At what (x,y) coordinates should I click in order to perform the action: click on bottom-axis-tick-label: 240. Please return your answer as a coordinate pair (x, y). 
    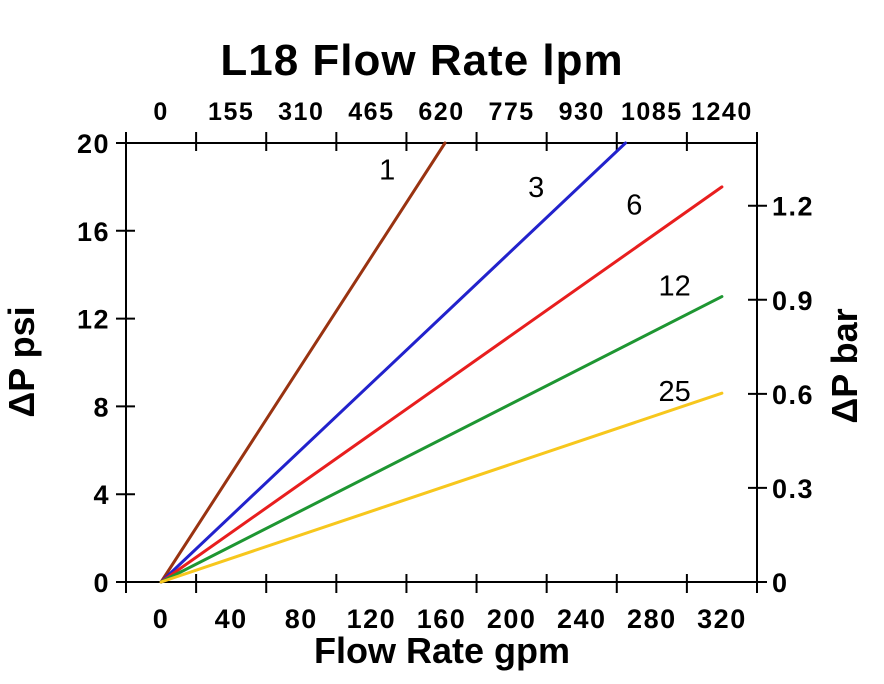
    Looking at the image, I should click on (582, 619).